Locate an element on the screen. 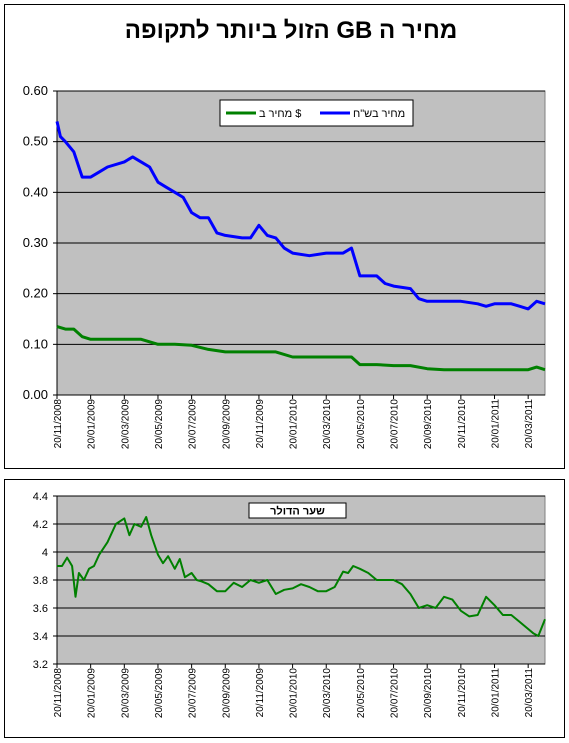 The width and height of the screenshot is (569, 743). y-tick-label: 0.00 is located at coordinates (35, 394).